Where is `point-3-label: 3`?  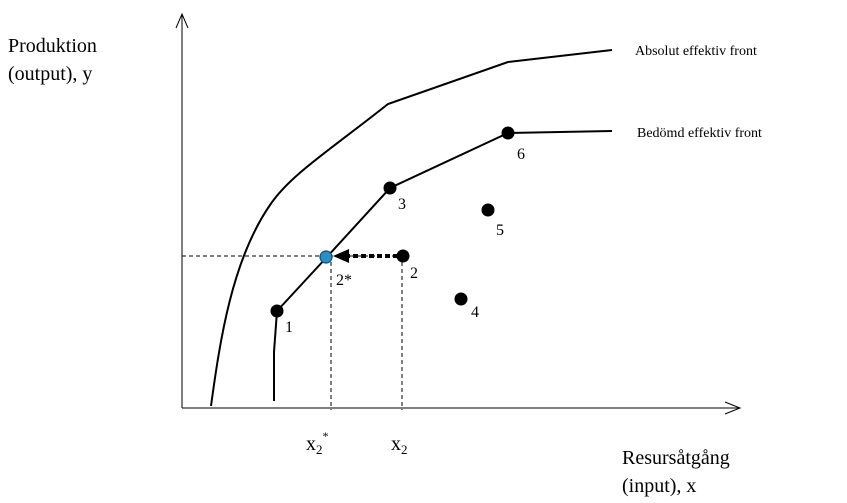
point-3-label: 3 is located at coordinates (402, 204).